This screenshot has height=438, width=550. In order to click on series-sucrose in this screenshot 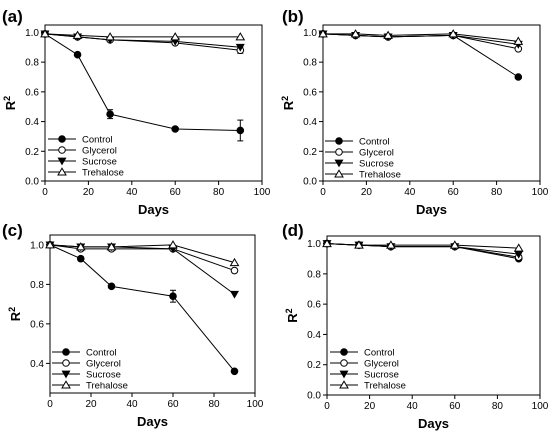, I will do `click(142, 270)`.